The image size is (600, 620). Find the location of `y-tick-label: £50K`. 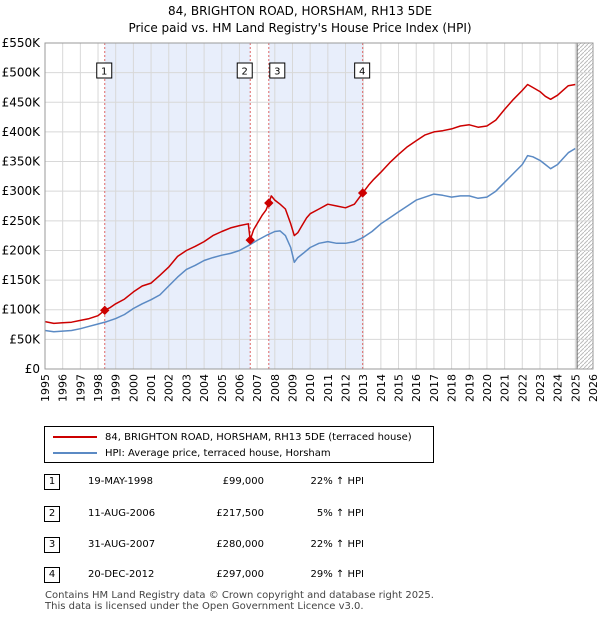

y-tick-label: £50K is located at coordinates (25, 339).